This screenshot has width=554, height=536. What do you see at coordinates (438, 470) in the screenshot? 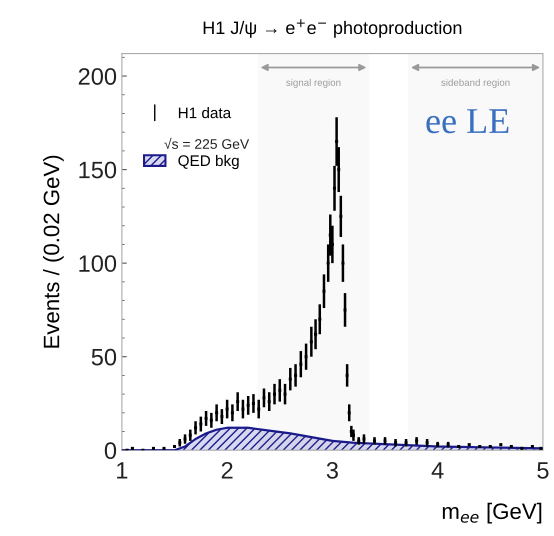
I see `x-tick-label: 4` at bounding box center [438, 470].